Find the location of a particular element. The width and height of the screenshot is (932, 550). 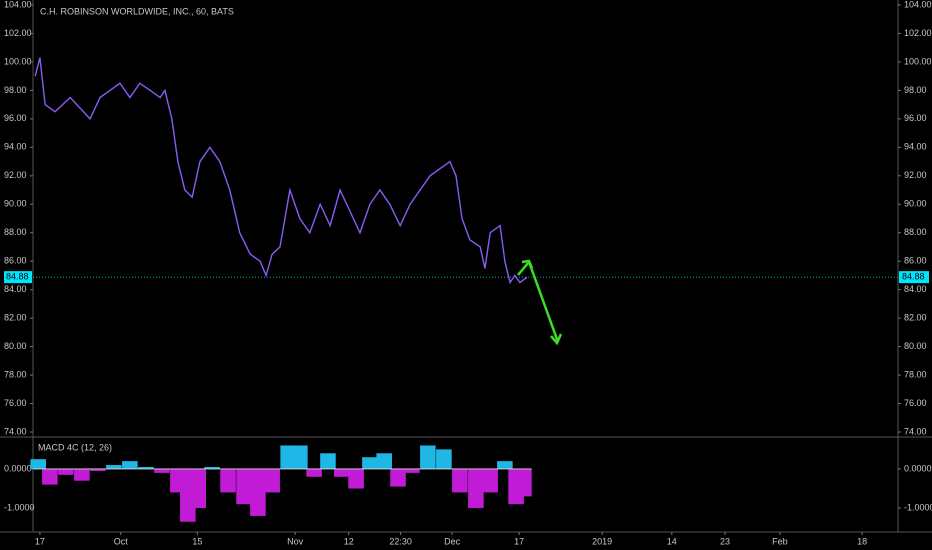

x-tick-label: Oct is located at coordinates (121, 541).